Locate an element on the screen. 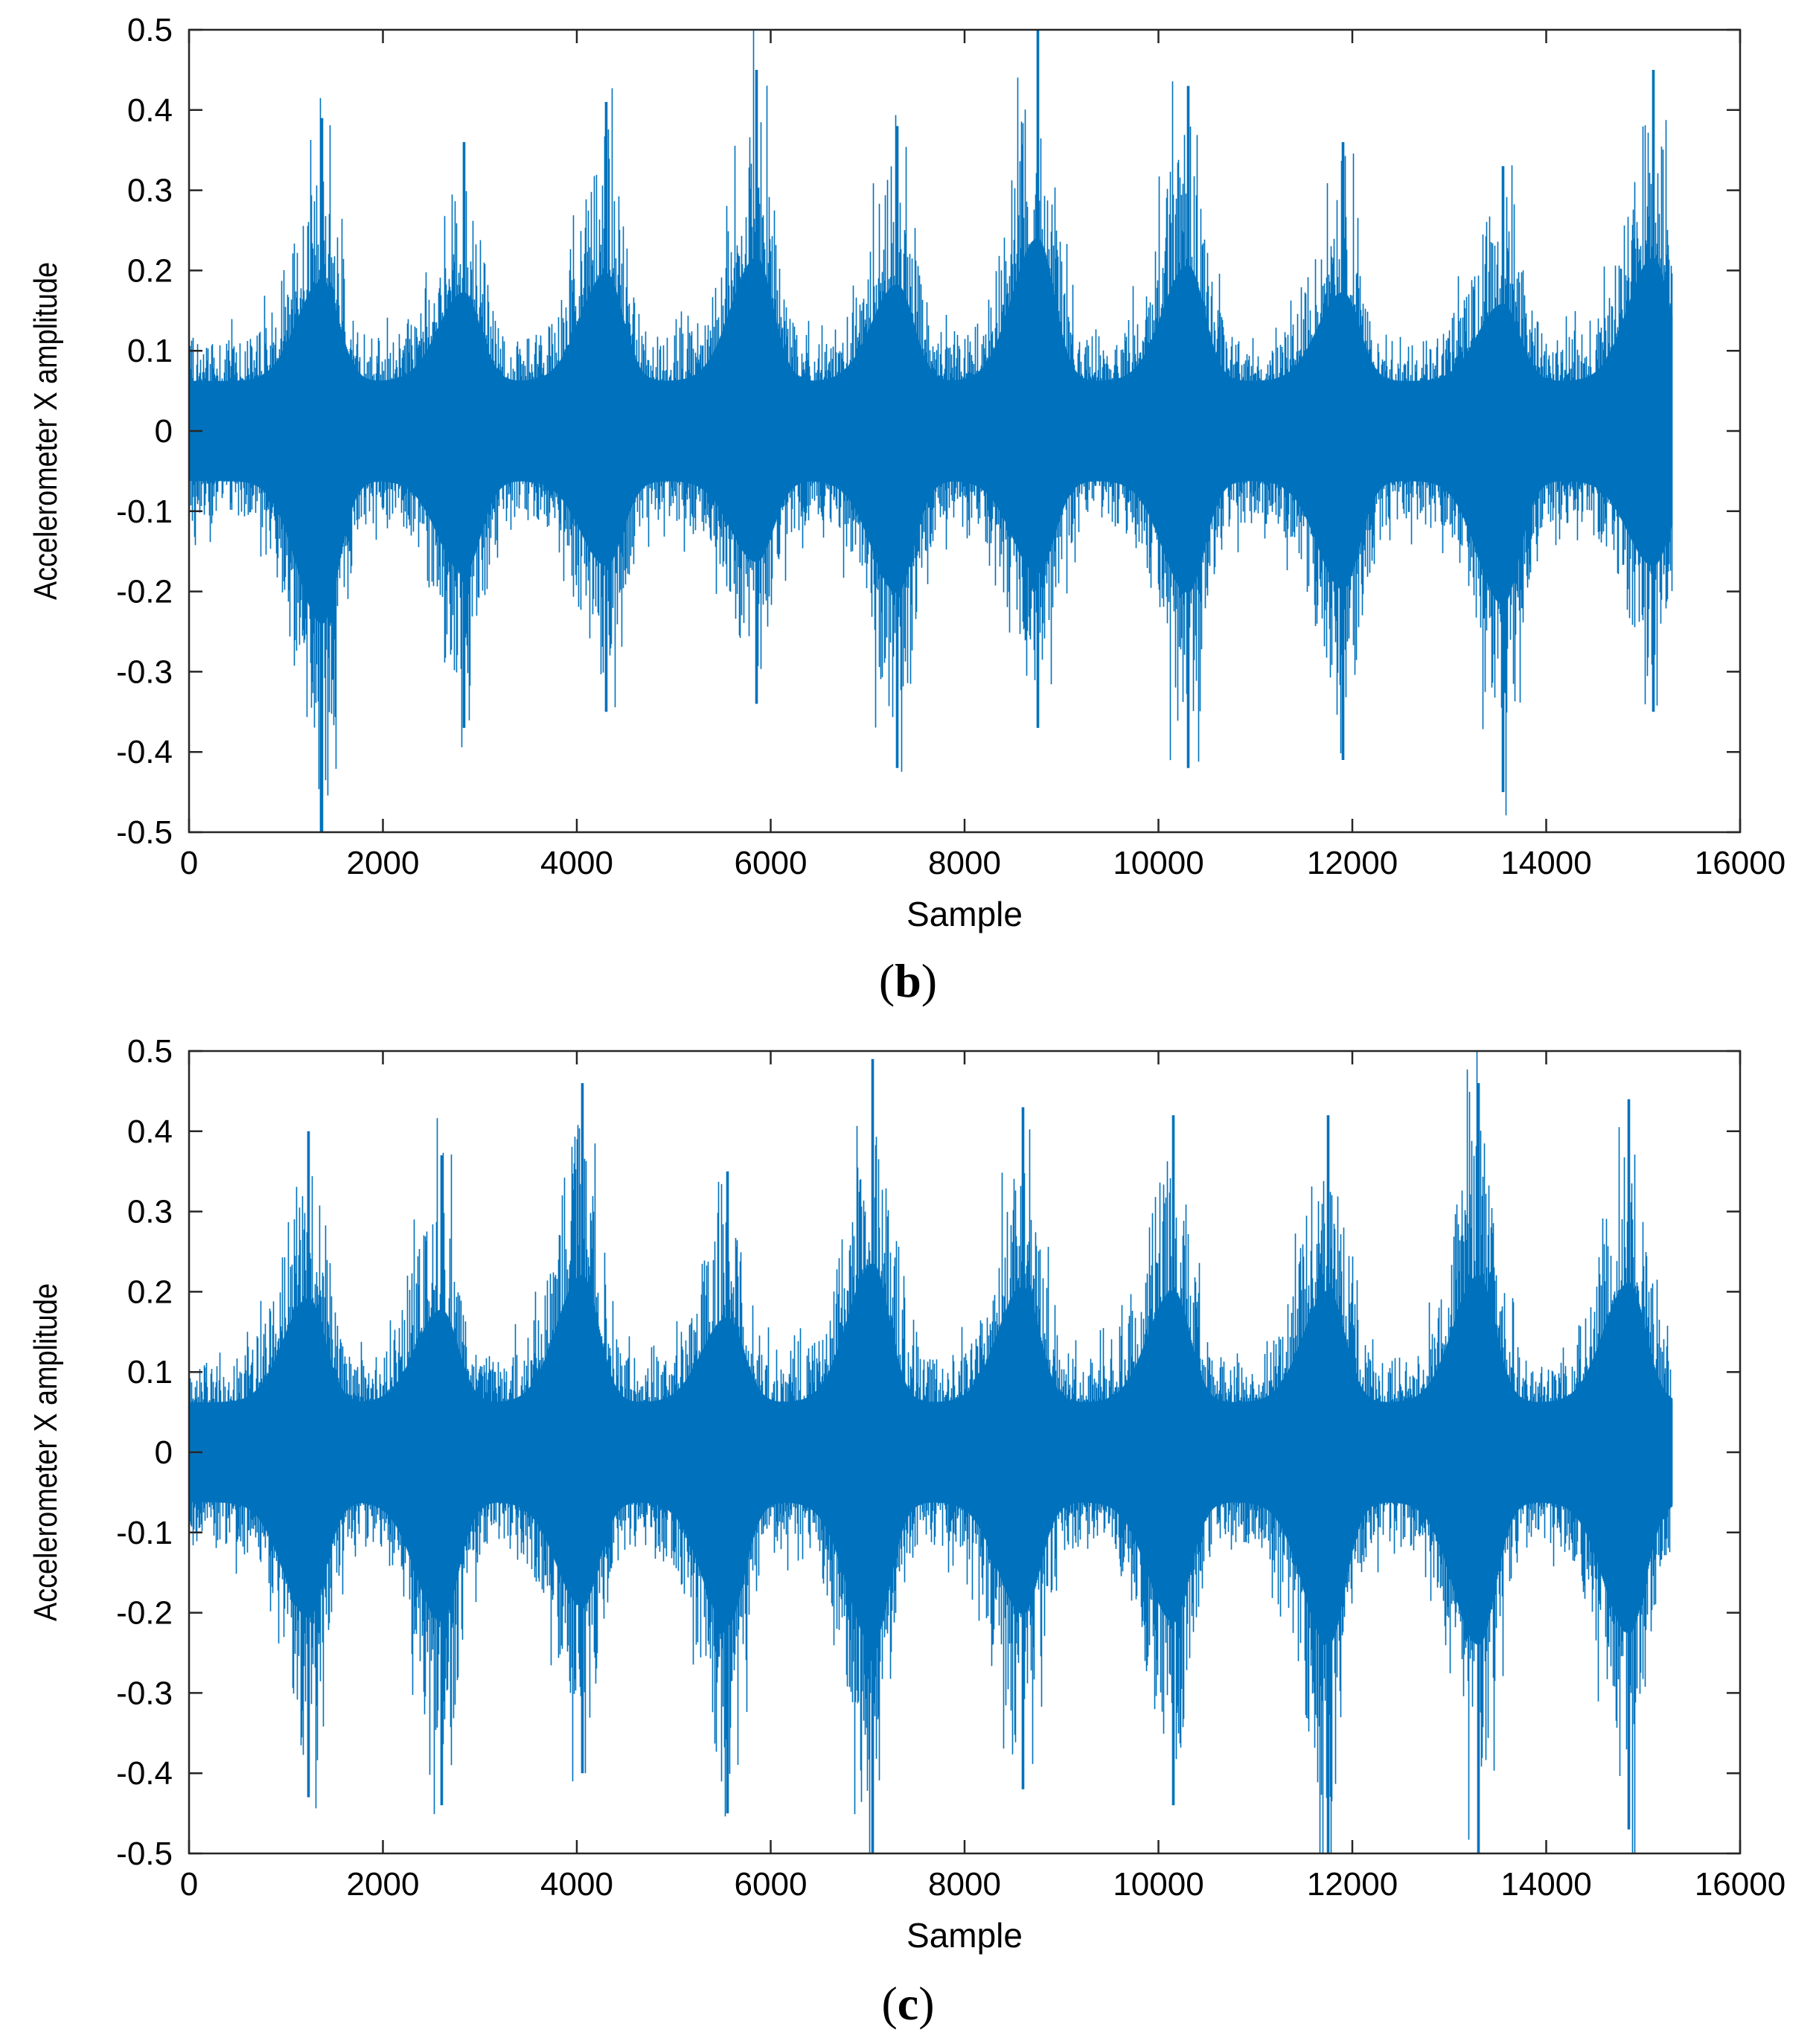 The width and height of the screenshot is (1816, 2044). panel-c-letter: c is located at coordinates (908, 2003).